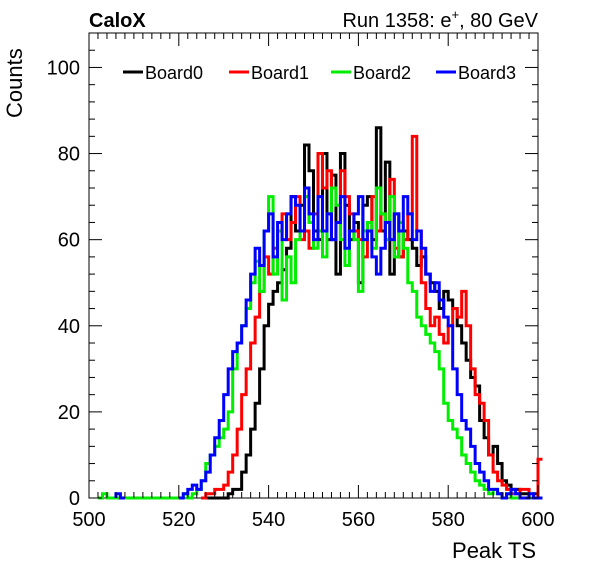 The width and height of the screenshot is (596, 572). I want to click on y-axis-title: Counts, so click(14, 83).